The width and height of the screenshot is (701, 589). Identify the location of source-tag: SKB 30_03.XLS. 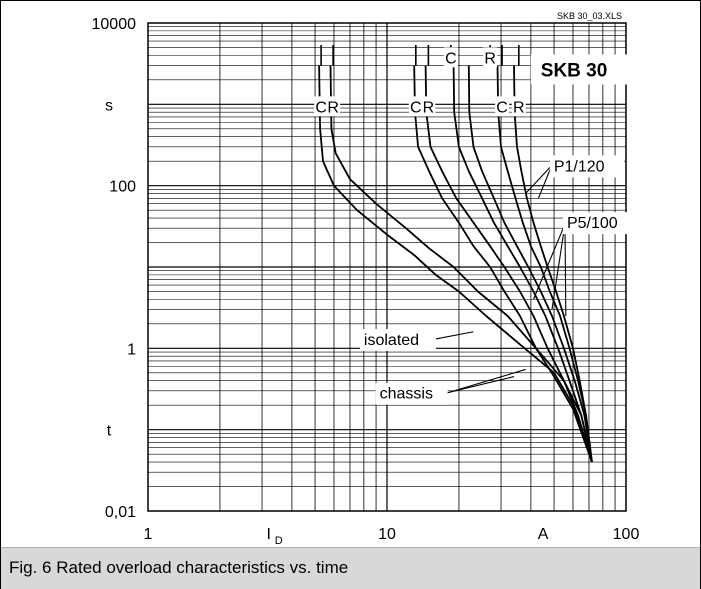
(589, 16).